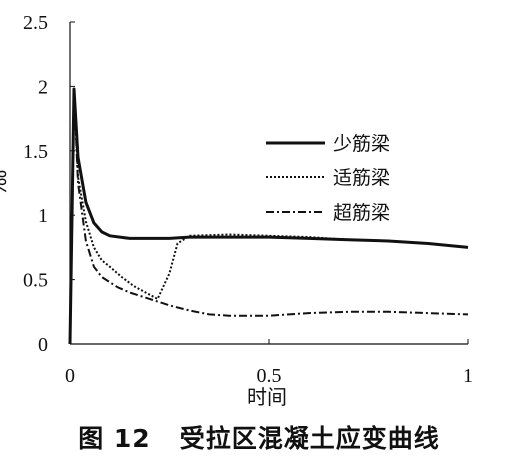  What do you see at coordinates (361, 178) in the screenshot?
I see `legend-label: 适筋梁` at bounding box center [361, 178].